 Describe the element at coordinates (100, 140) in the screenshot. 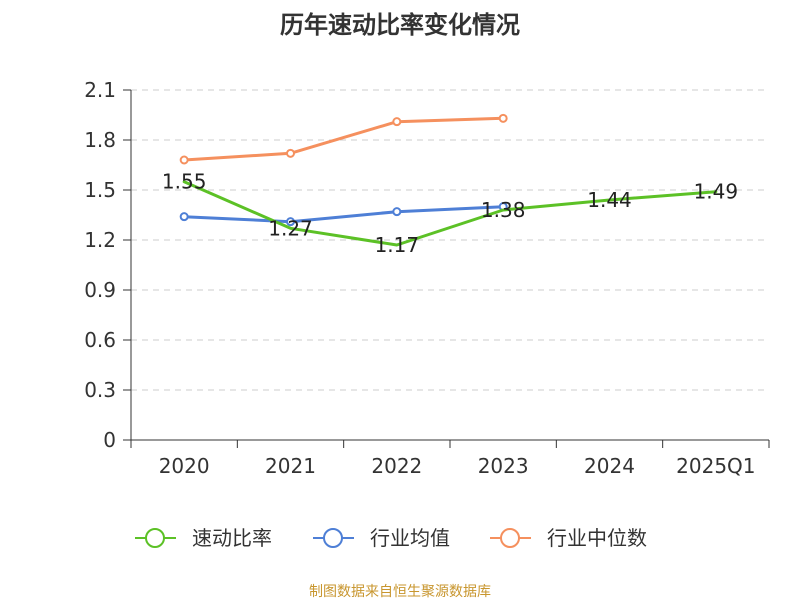

I see `y-tick-label: 1.8` at that location.